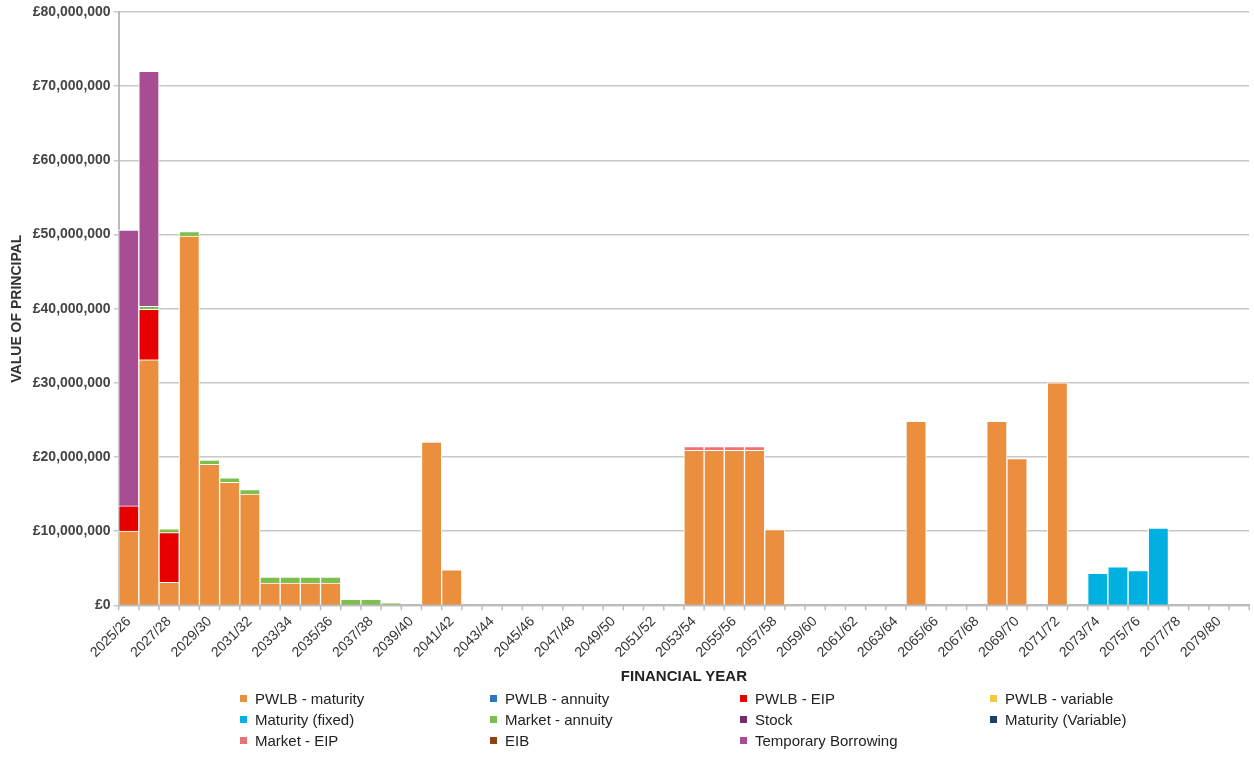 The image size is (1254, 765). Describe the element at coordinates (71, 159) in the screenshot. I see `y-tick-label: £60,000,000` at that location.